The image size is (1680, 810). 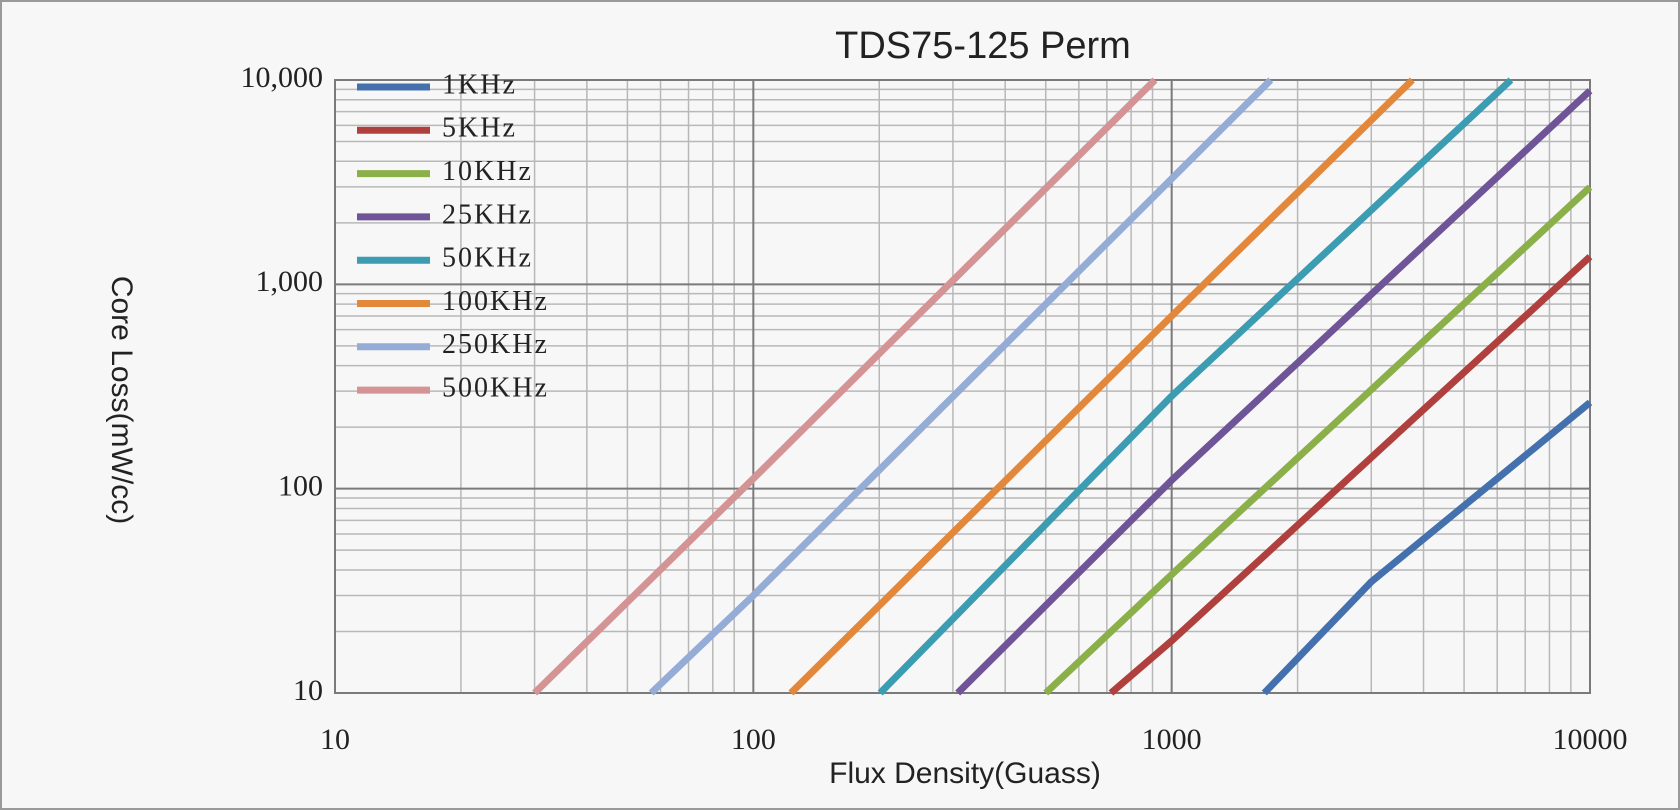 I want to click on x-tick-label: 10000, so click(x=1590, y=739).